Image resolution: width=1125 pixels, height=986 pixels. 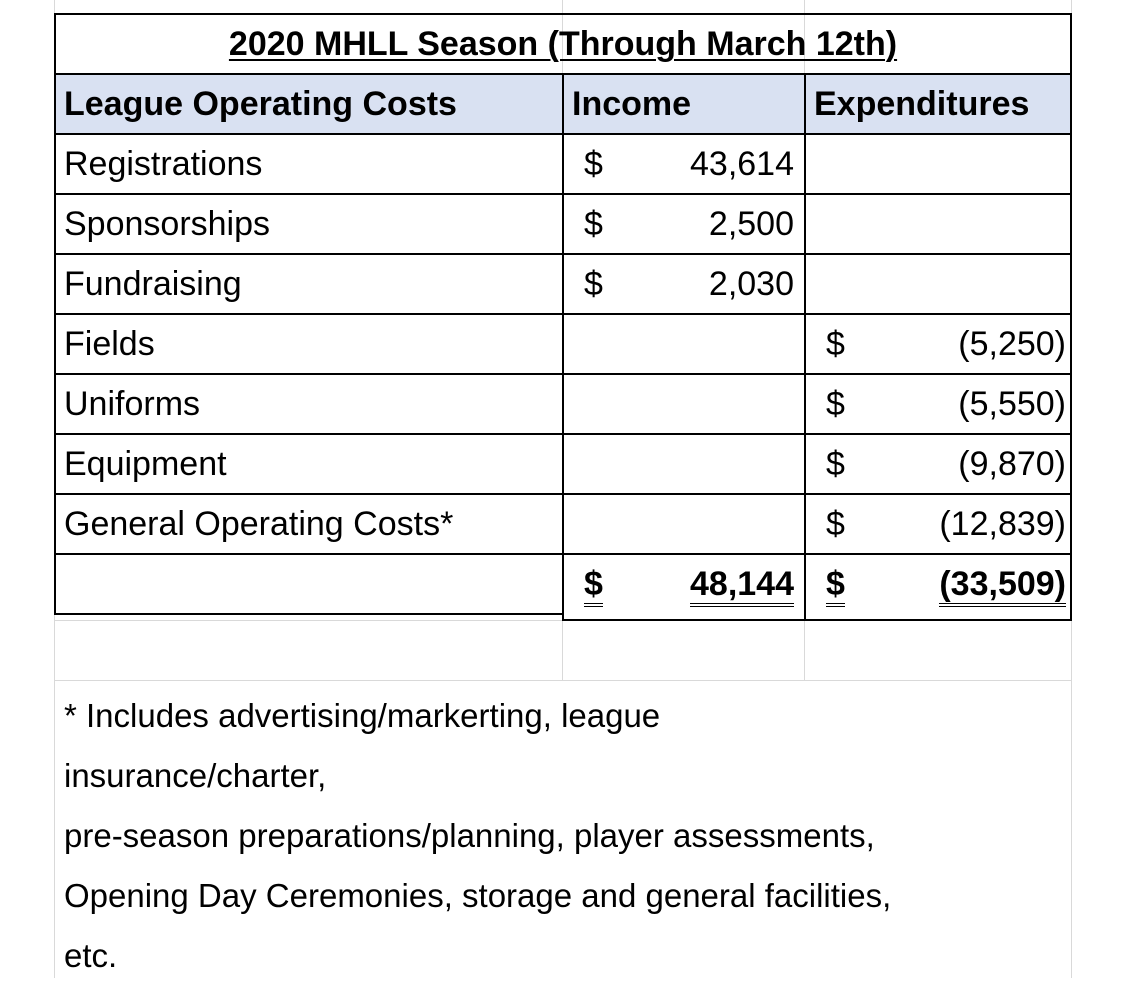 I want to click on total-income-currency: $, so click(x=593, y=587).